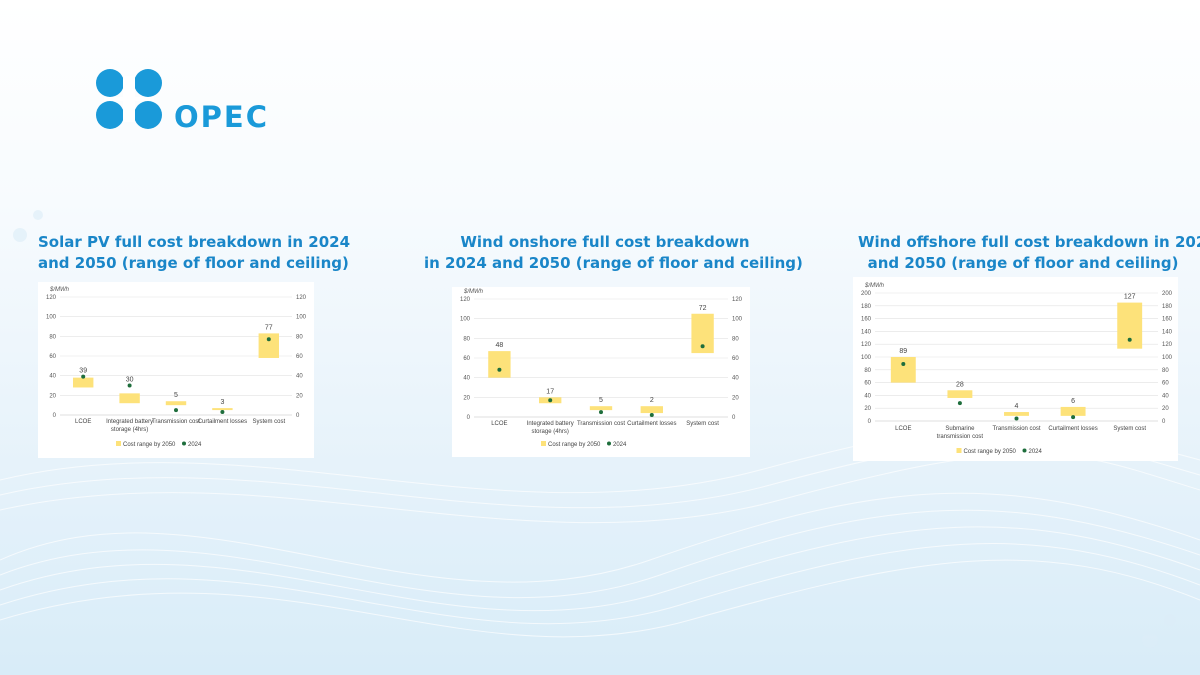 The width and height of the screenshot is (1200, 675). I want to click on solar-category-label: Transmission cost, so click(176, 422).